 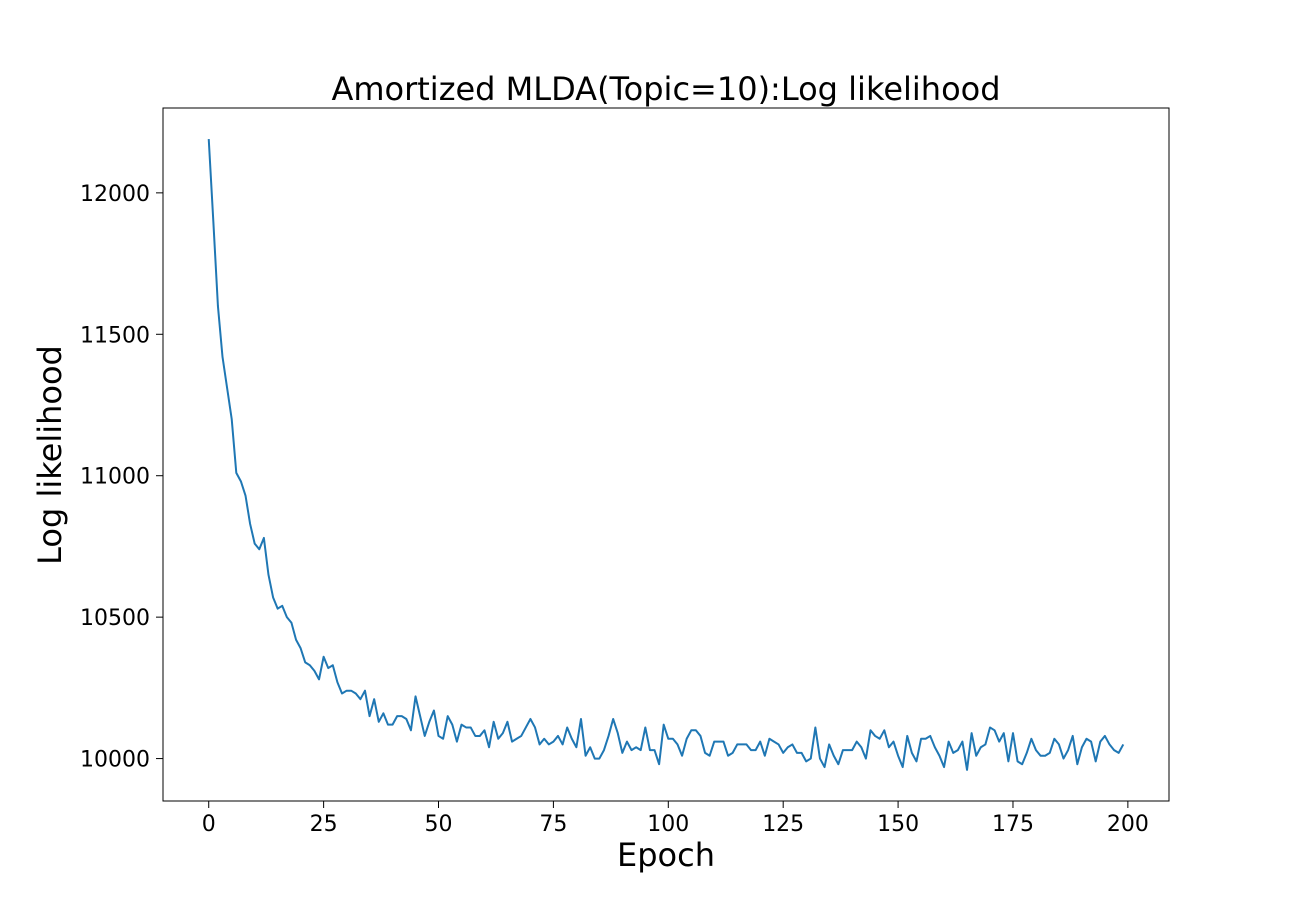 I want to click on x-axis-label: Epoch, so click(x=666, y=855).